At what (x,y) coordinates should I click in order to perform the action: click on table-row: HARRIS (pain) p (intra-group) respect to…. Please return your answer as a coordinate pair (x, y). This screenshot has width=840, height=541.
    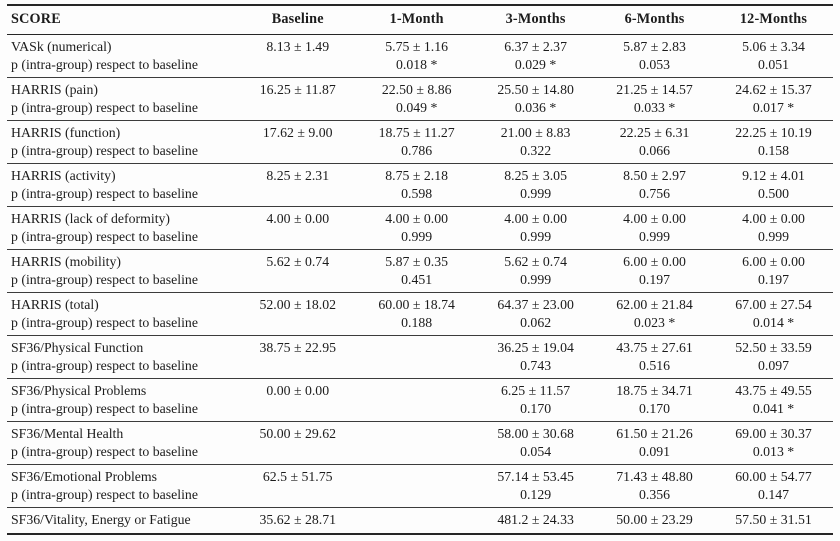
    Looking at the image, I should click on (420, 99).